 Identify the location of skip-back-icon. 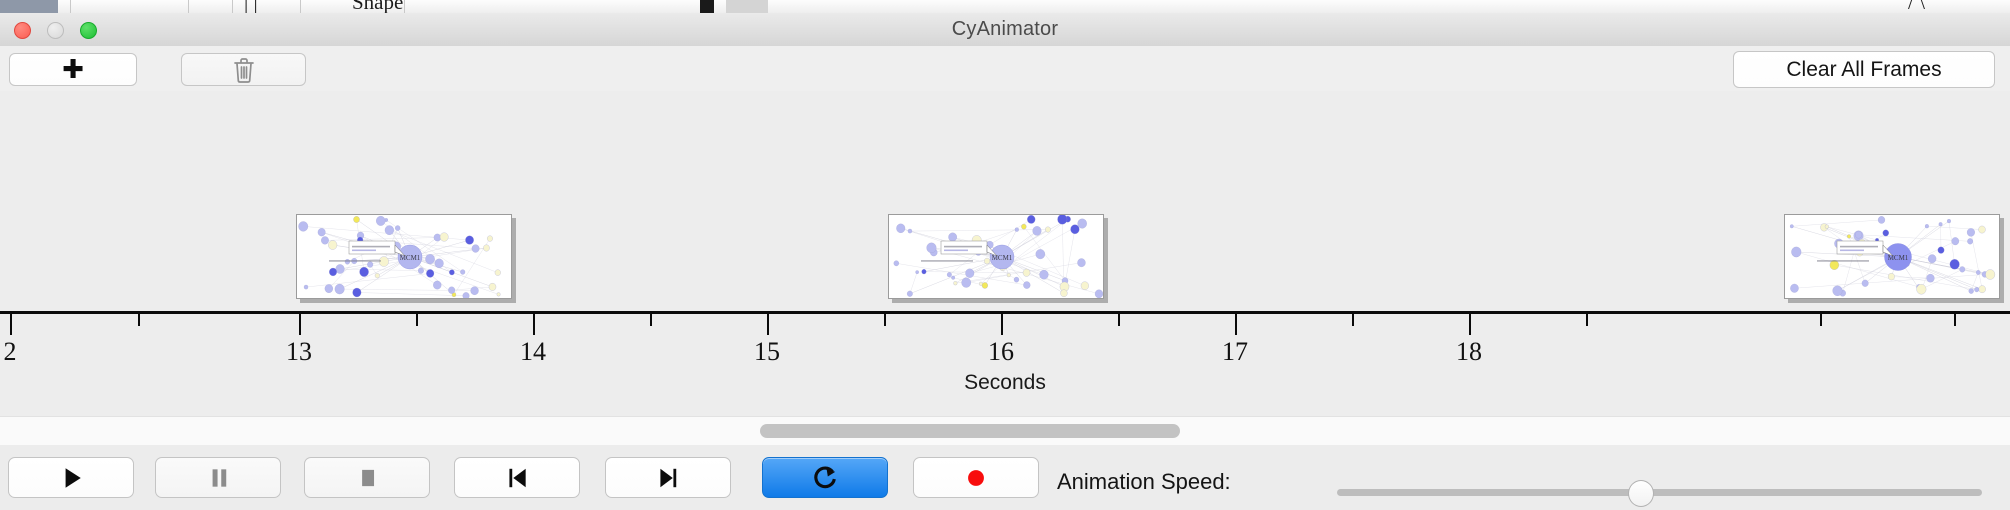
(517, 477).